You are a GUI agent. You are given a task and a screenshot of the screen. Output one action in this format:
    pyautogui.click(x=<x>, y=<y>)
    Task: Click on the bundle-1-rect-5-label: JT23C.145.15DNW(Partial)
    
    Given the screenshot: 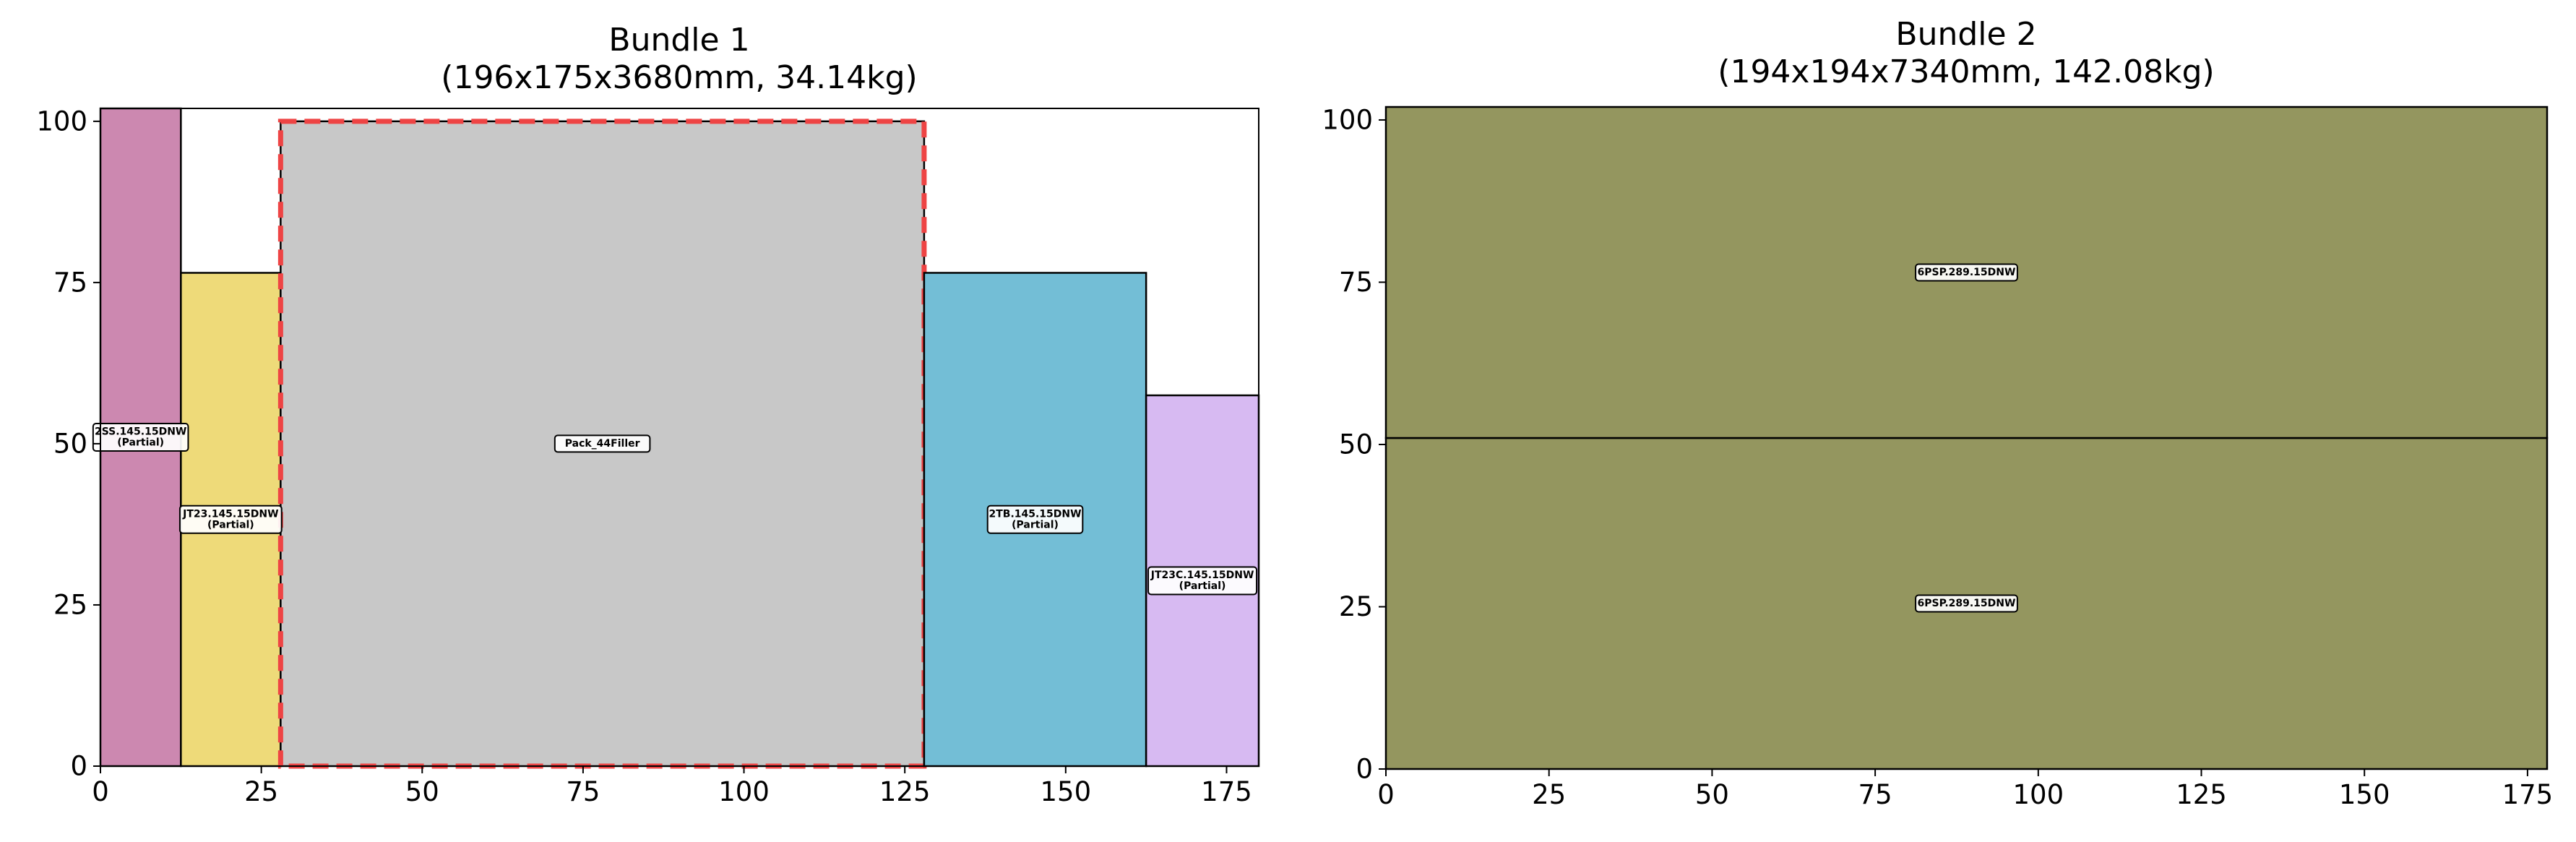 What is the action you would take?
    pyautogui.click(x=1202, y=581)
    